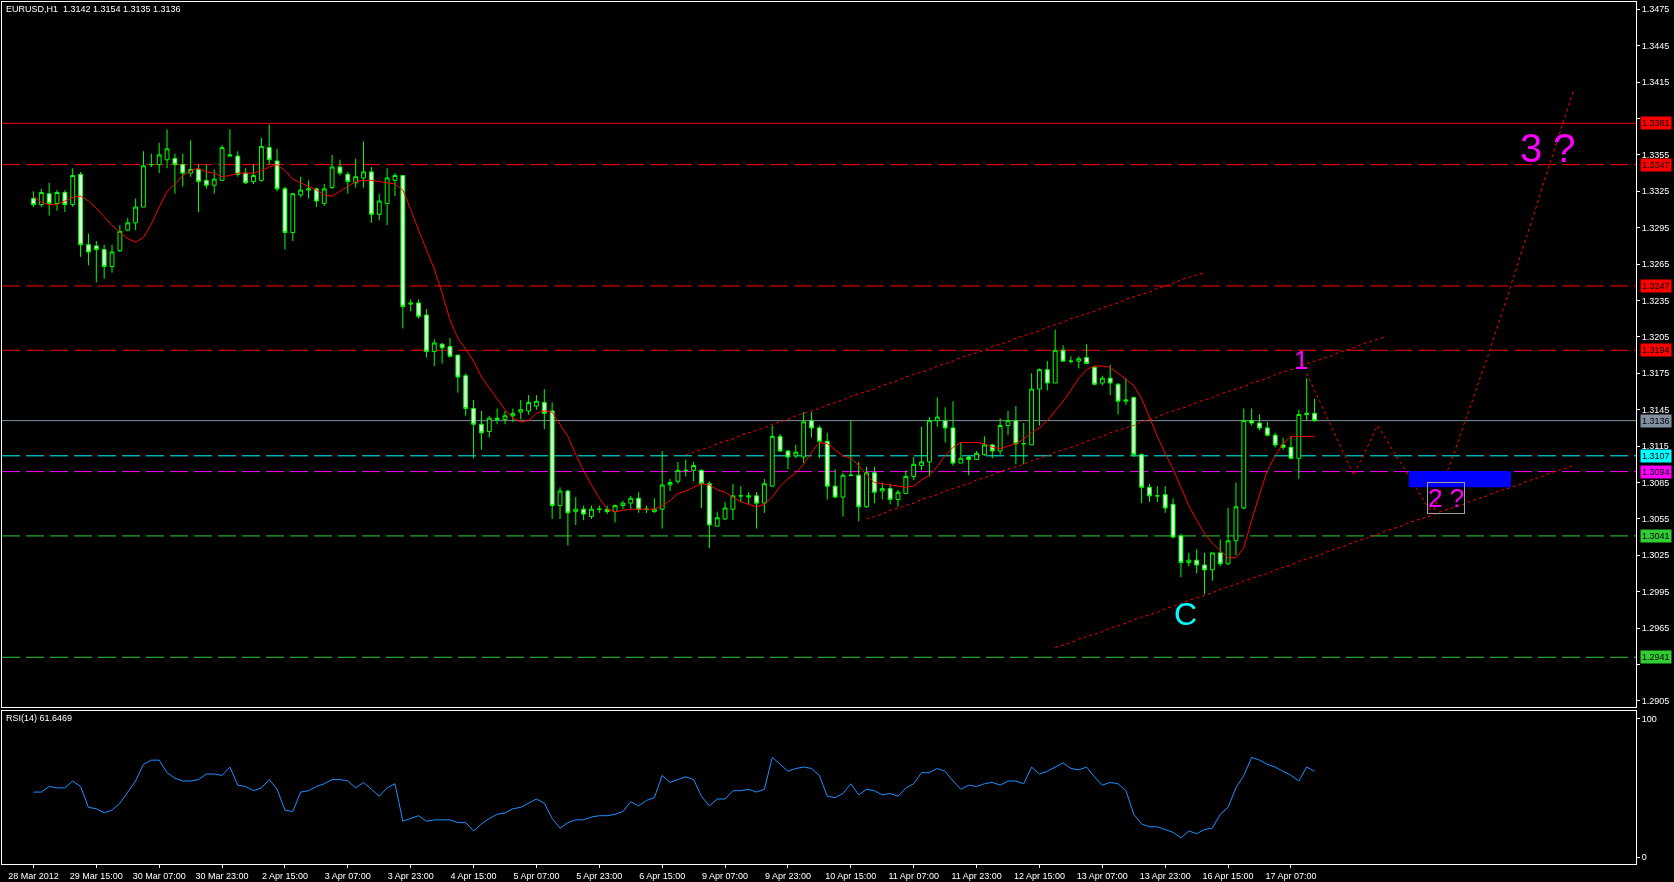 This screenshot has height=882, width=1674. Describe the element at coordinates (599, 875) in the screenshot. I see `x-tick-label: 5 Apr 23:00` at that location.